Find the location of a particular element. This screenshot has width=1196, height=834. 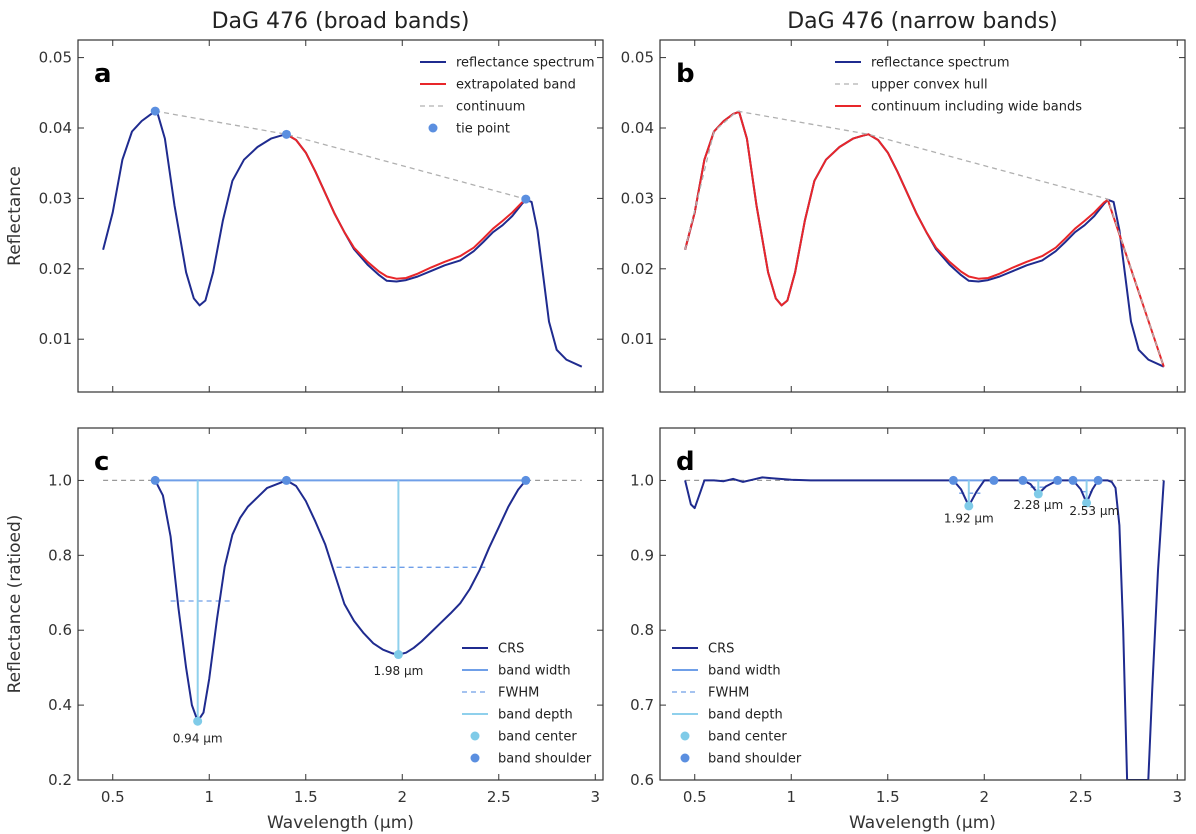

legend-label: continuum is located at coordinates (490, 107).